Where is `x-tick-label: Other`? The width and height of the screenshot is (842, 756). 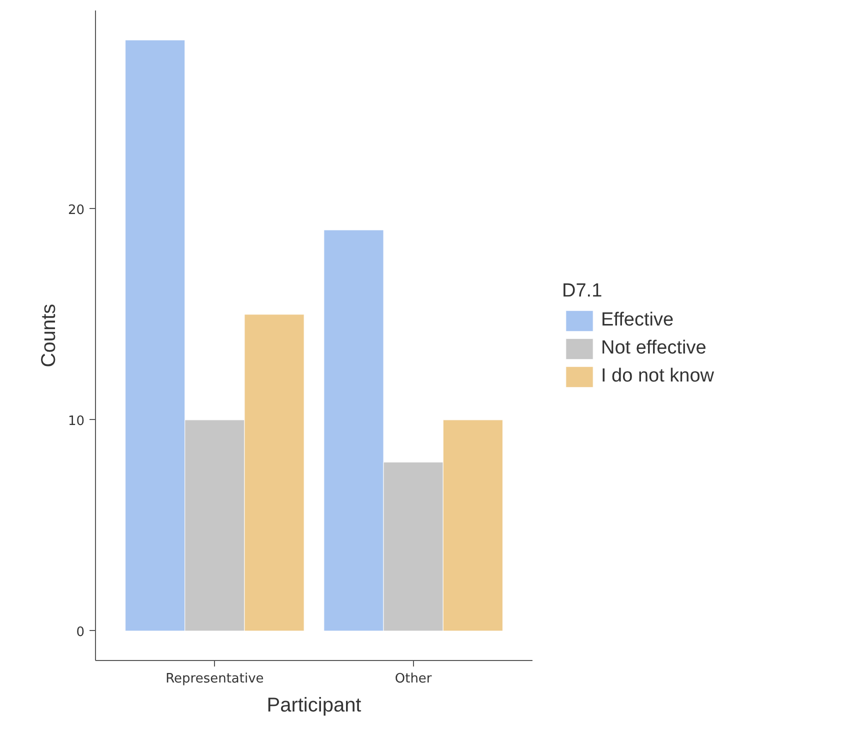 x-tick-label: Other is located at coordinates (413, 679).